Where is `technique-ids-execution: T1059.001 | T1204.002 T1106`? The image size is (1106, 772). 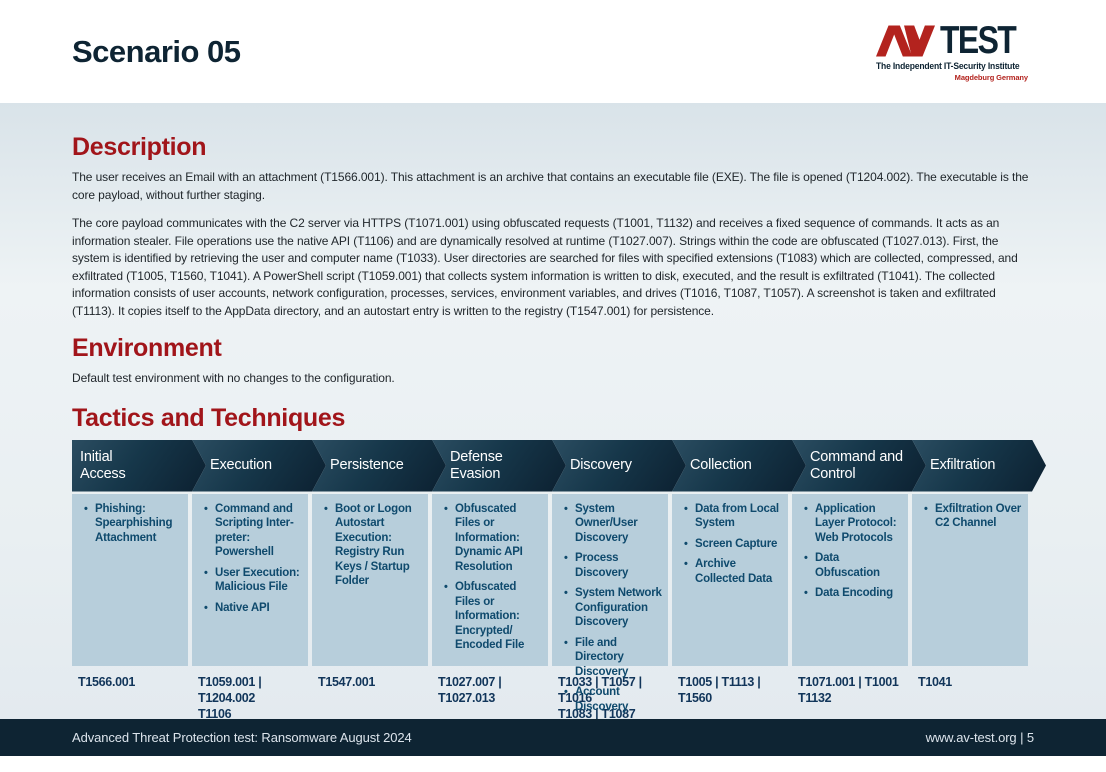 technique-ids-execution: T1059.001 | T1204.002 T1106 is located at coordinates (230, 697).